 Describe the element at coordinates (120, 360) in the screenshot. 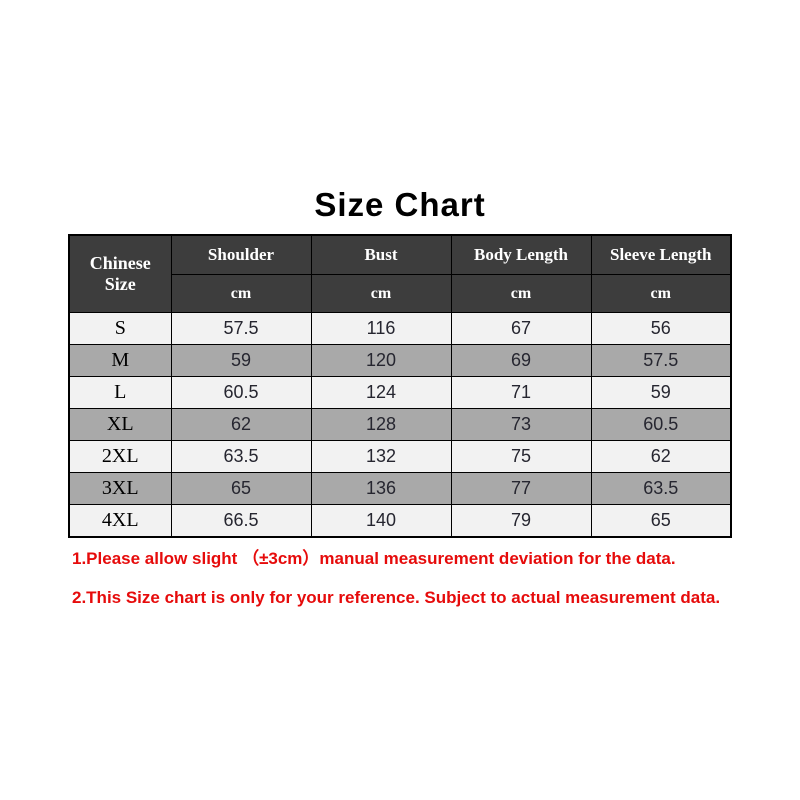

I see `size-label: M` at that location.